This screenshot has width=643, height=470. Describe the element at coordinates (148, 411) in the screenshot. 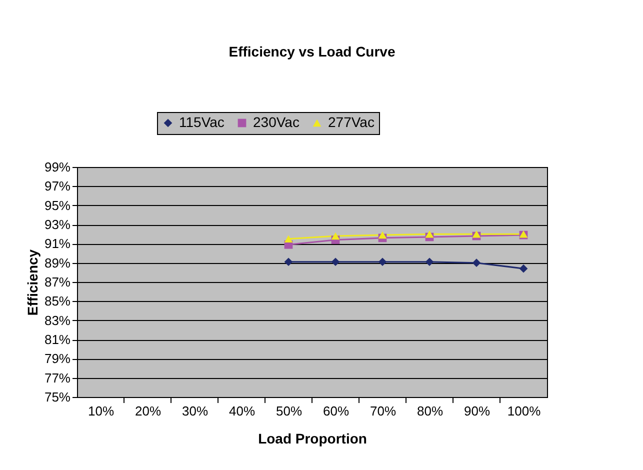

I see `x-tick-label: 20%` at that location.